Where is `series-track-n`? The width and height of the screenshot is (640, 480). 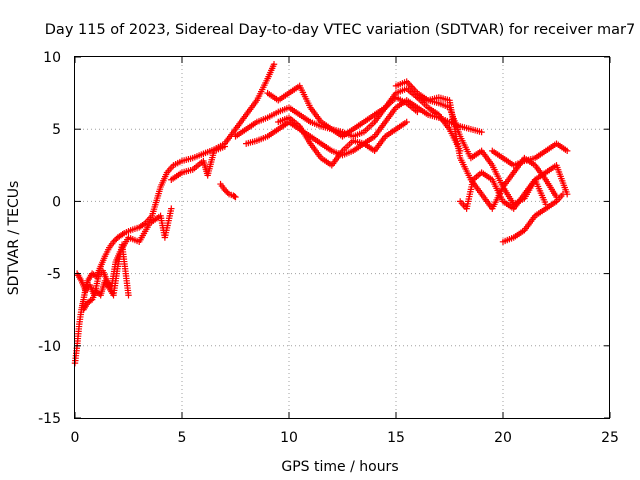
series-track-n is located at coordinates (530, 154).